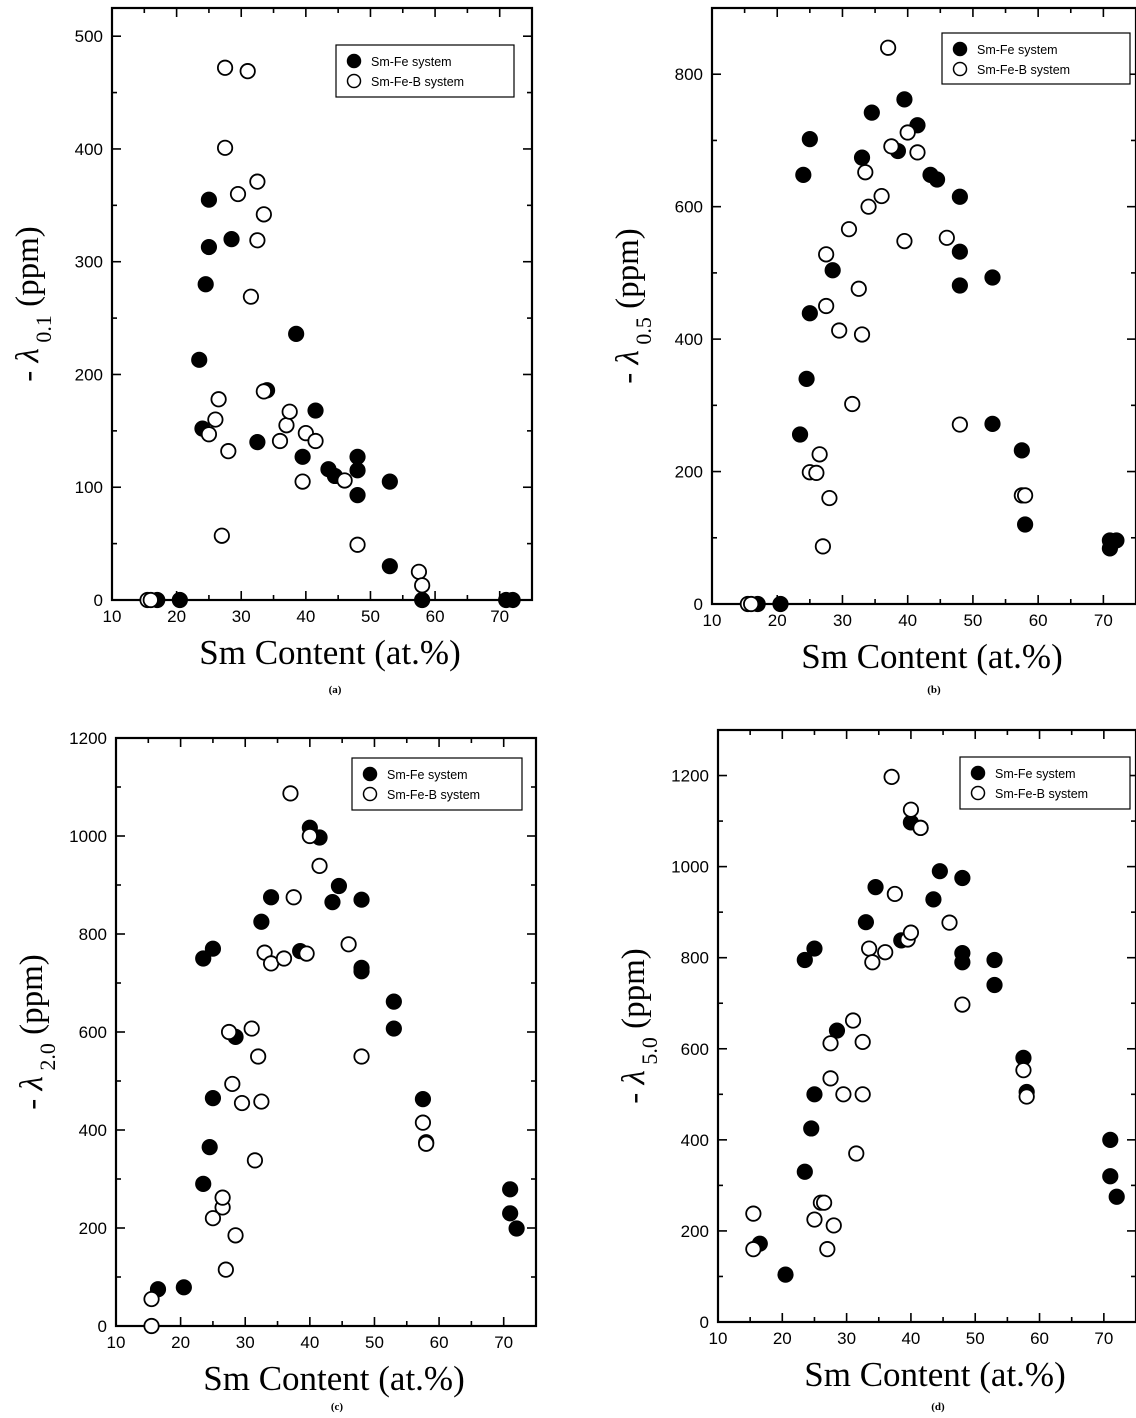 Image resolution: width=1136 pixels, height=1418 pixels. What do you see at coordinates (370, 616) in the screenshot?
I see `x-tick-label: 50` at bounding box center [370, 616].